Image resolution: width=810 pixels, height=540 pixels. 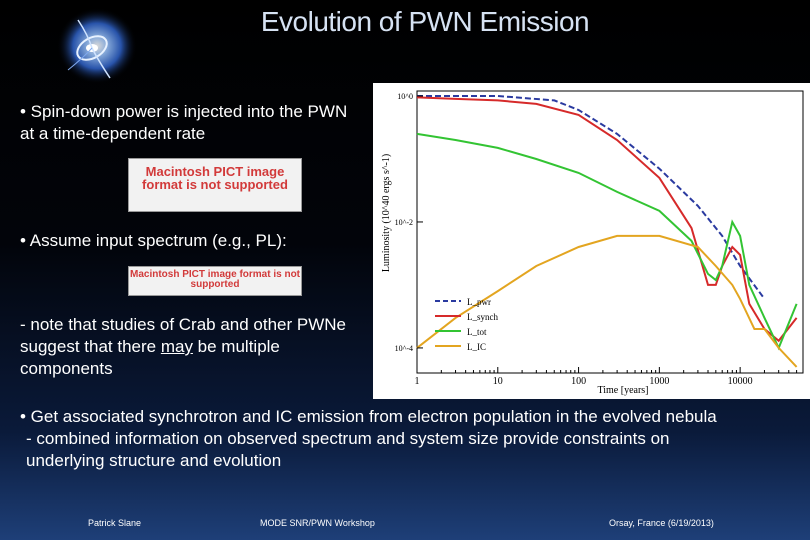 What do you see at coordinates (482, 317) in the screenshot?
I see `legend-label: L_synch` at bounding box center [482, 317].